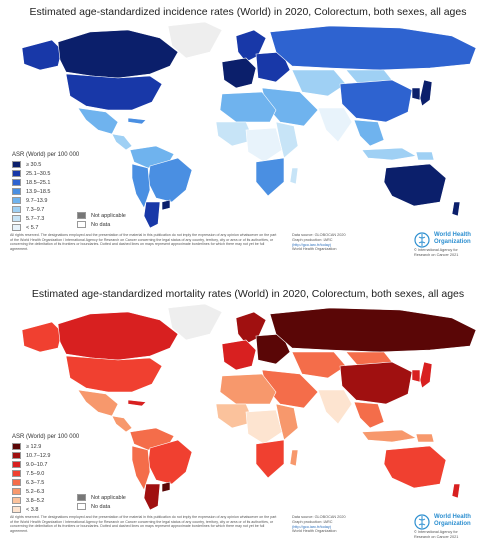  What do you see at coordinates (118, 336) in the screenshot?
I see `region-canada` at bounding box center [118, 336].